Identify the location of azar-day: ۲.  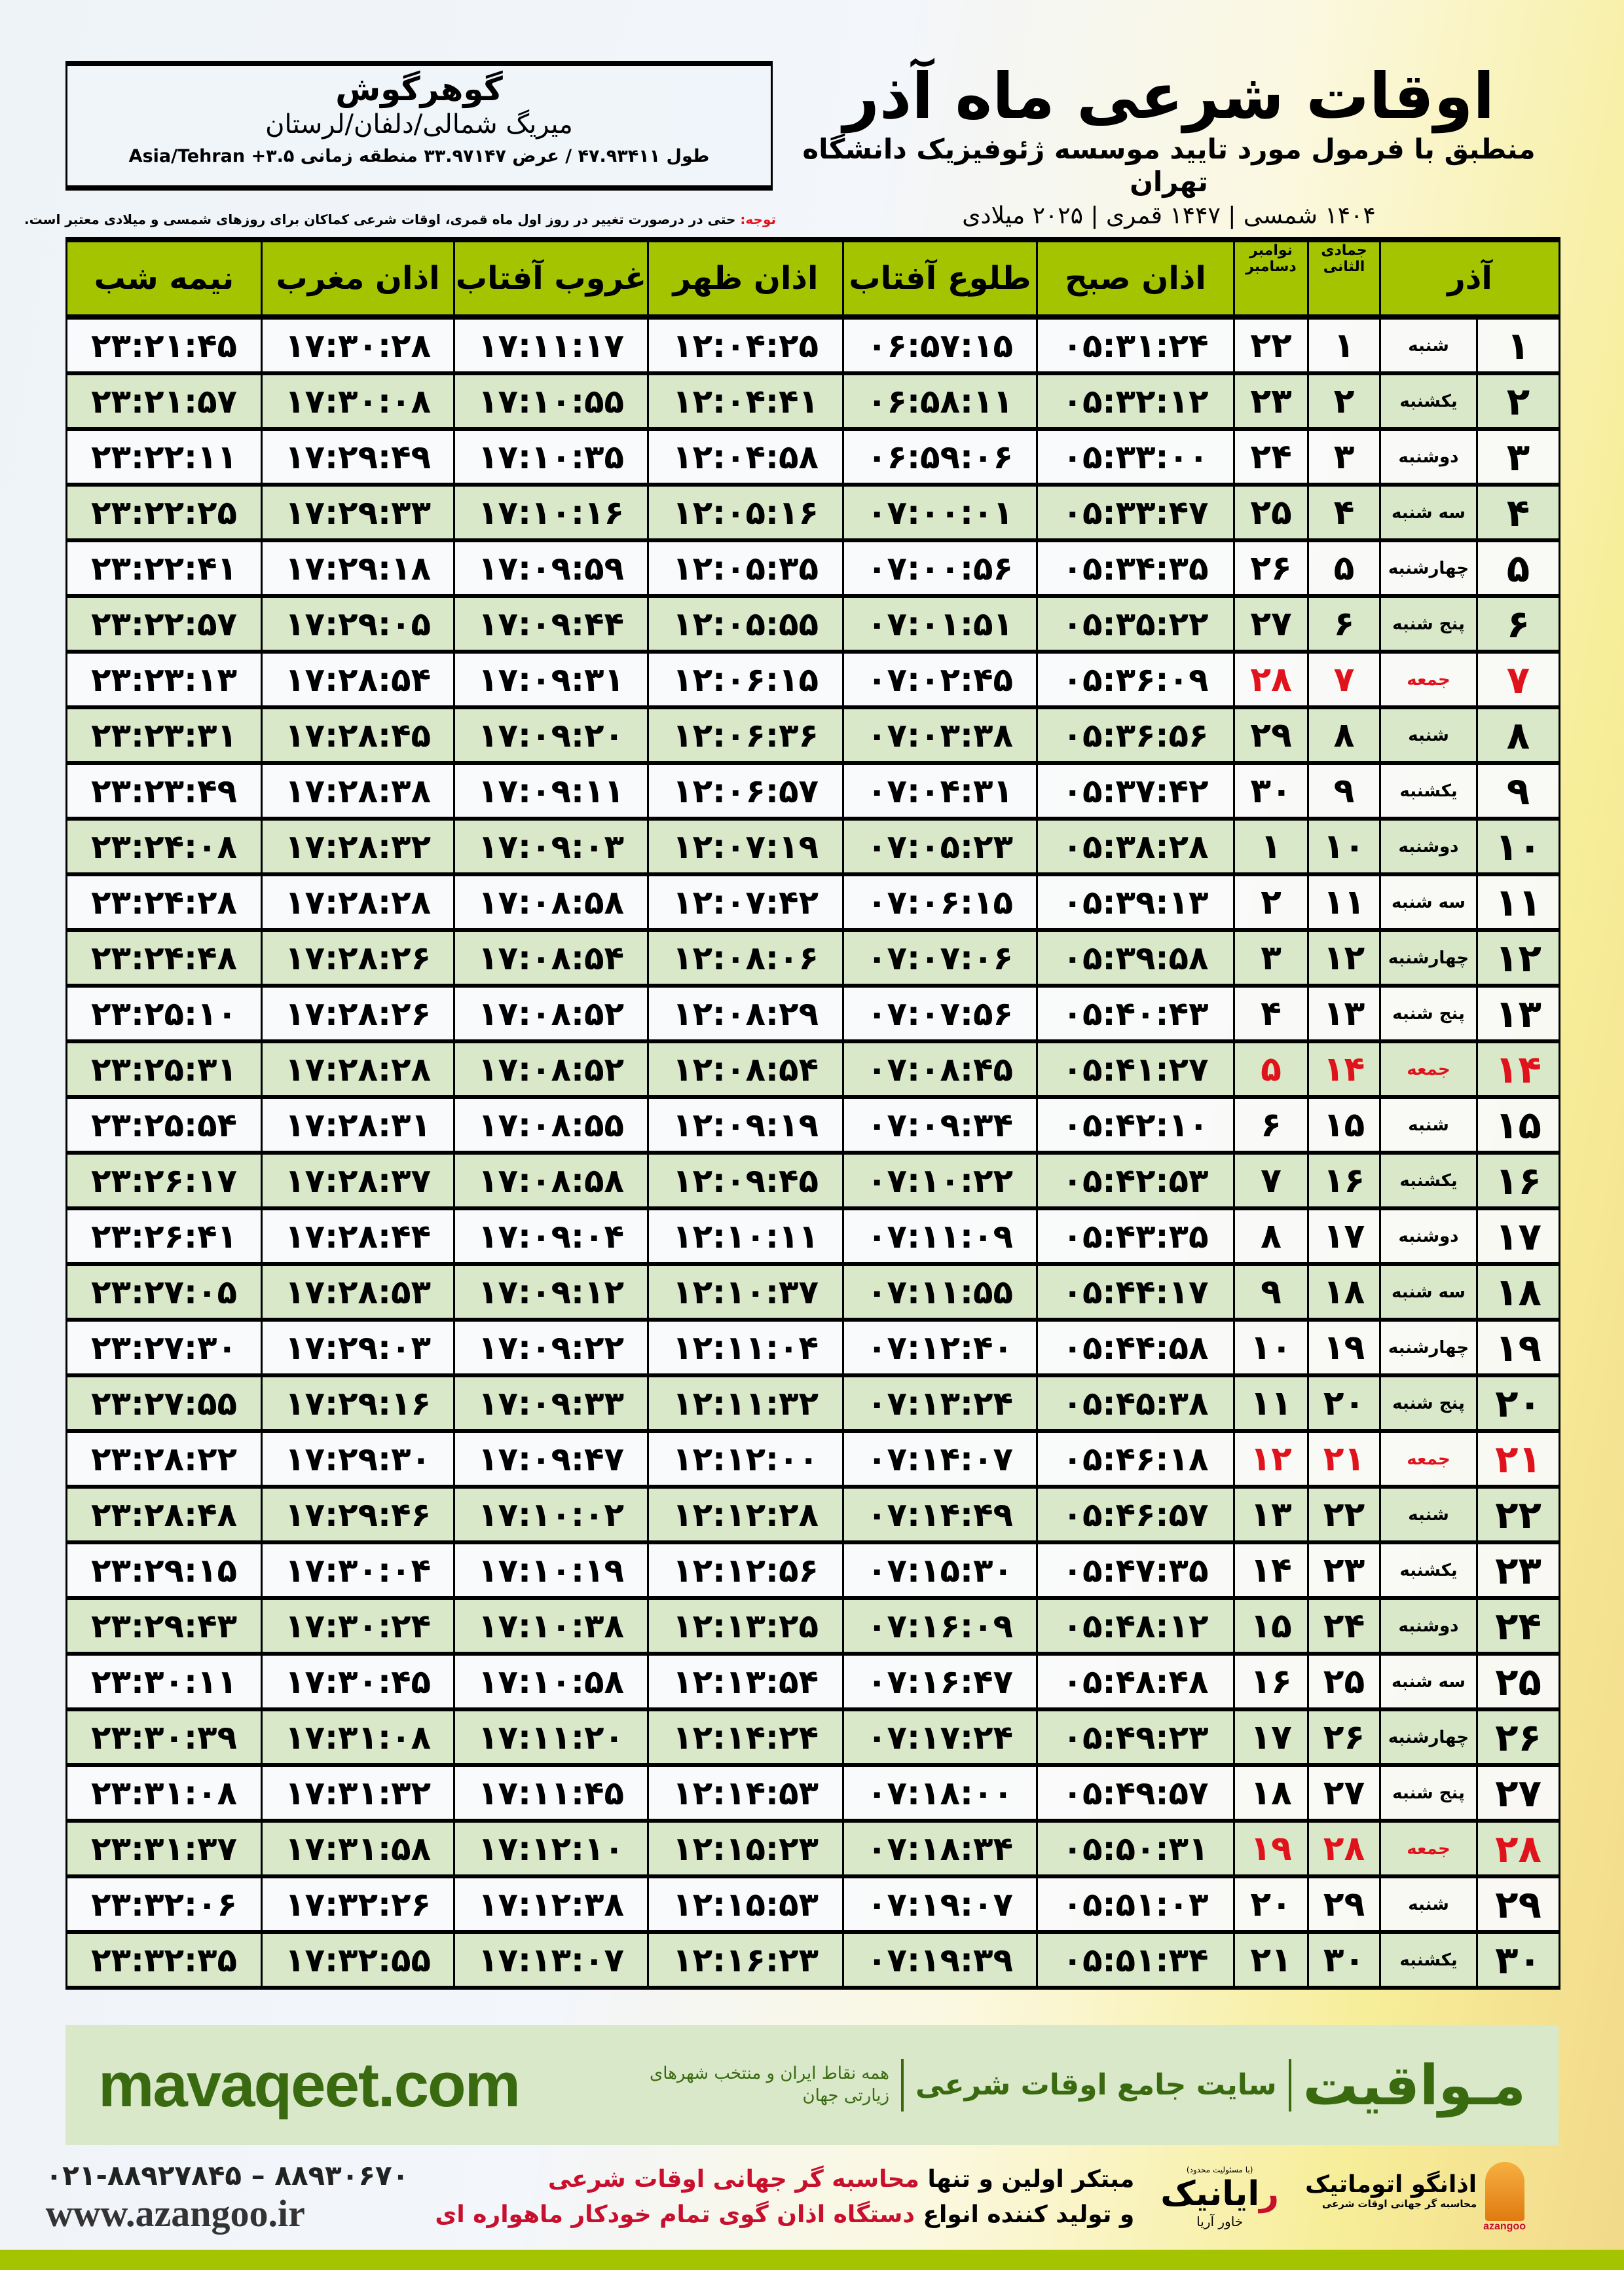
(1518, 401).